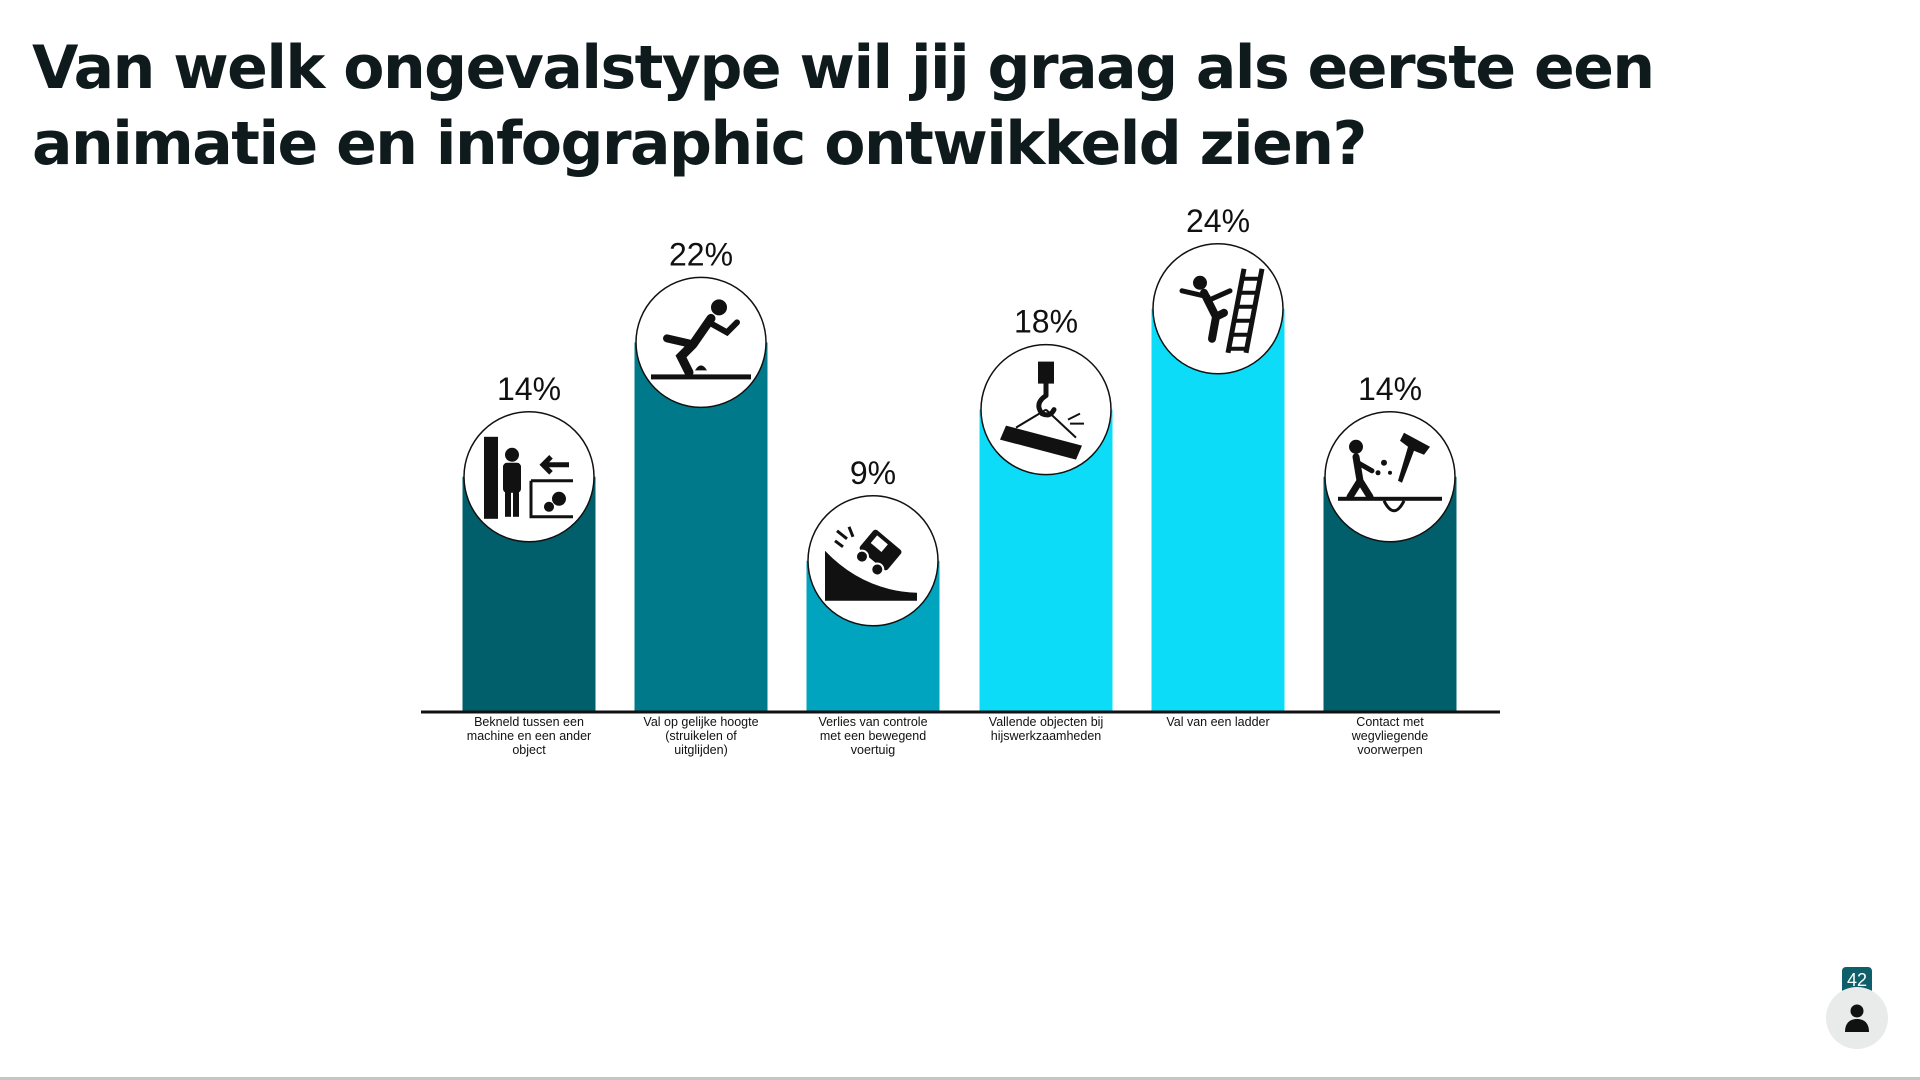 Image resolution: width=1920 pixels, height=1080 pixels. Describe the element at coordinates (1046, 409) in the screenshot. I see `crane-load-icon` at that location.